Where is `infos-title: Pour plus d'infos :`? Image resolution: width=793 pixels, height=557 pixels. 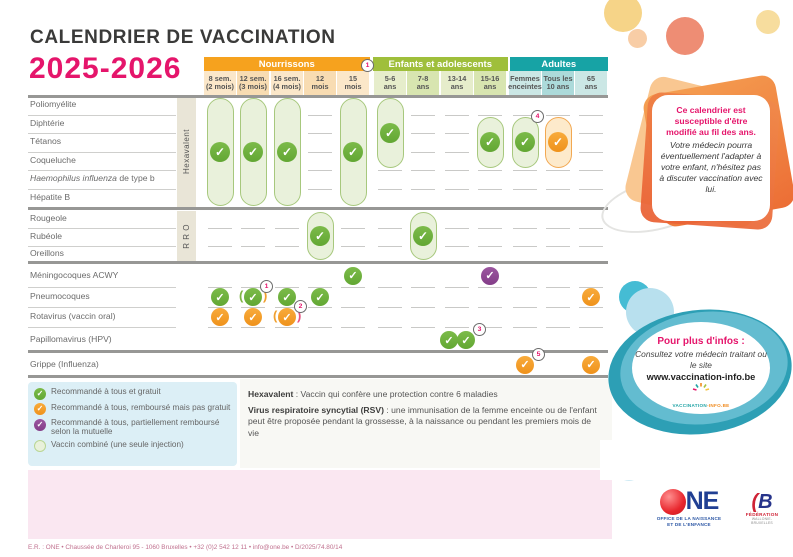
infos-title: Pour plus d'infos : is located at coordinates (701, 341).